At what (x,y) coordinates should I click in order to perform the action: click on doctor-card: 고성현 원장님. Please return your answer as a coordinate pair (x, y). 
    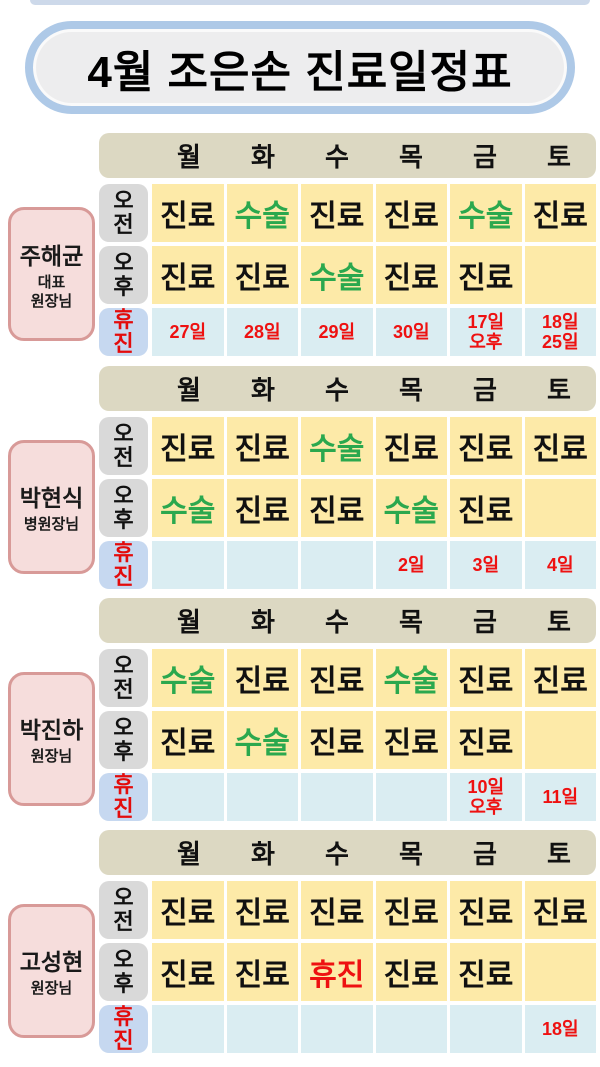
    Looking at the image, I should click on (51, 971).